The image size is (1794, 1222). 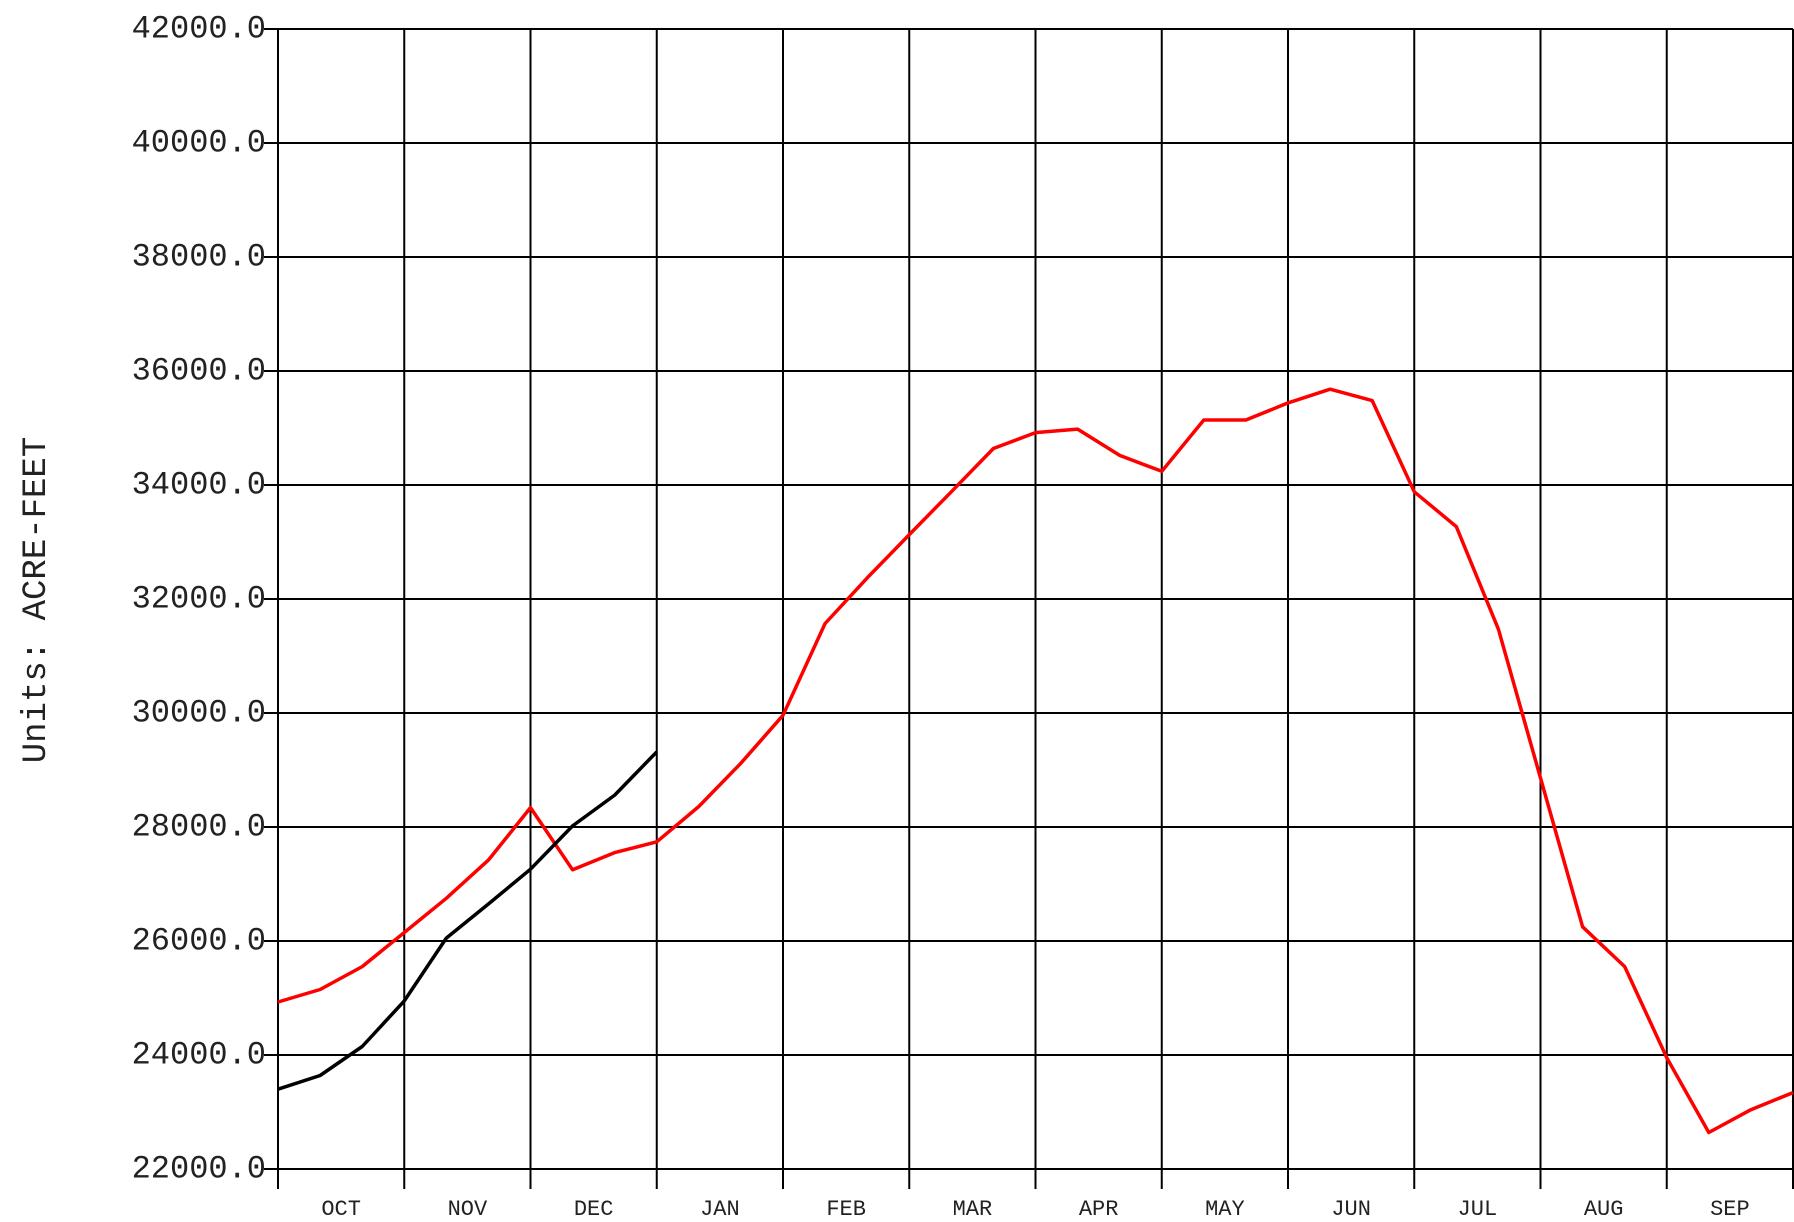 I want to click on y-tick-label: 40000.0, so click(x=199, y=142).